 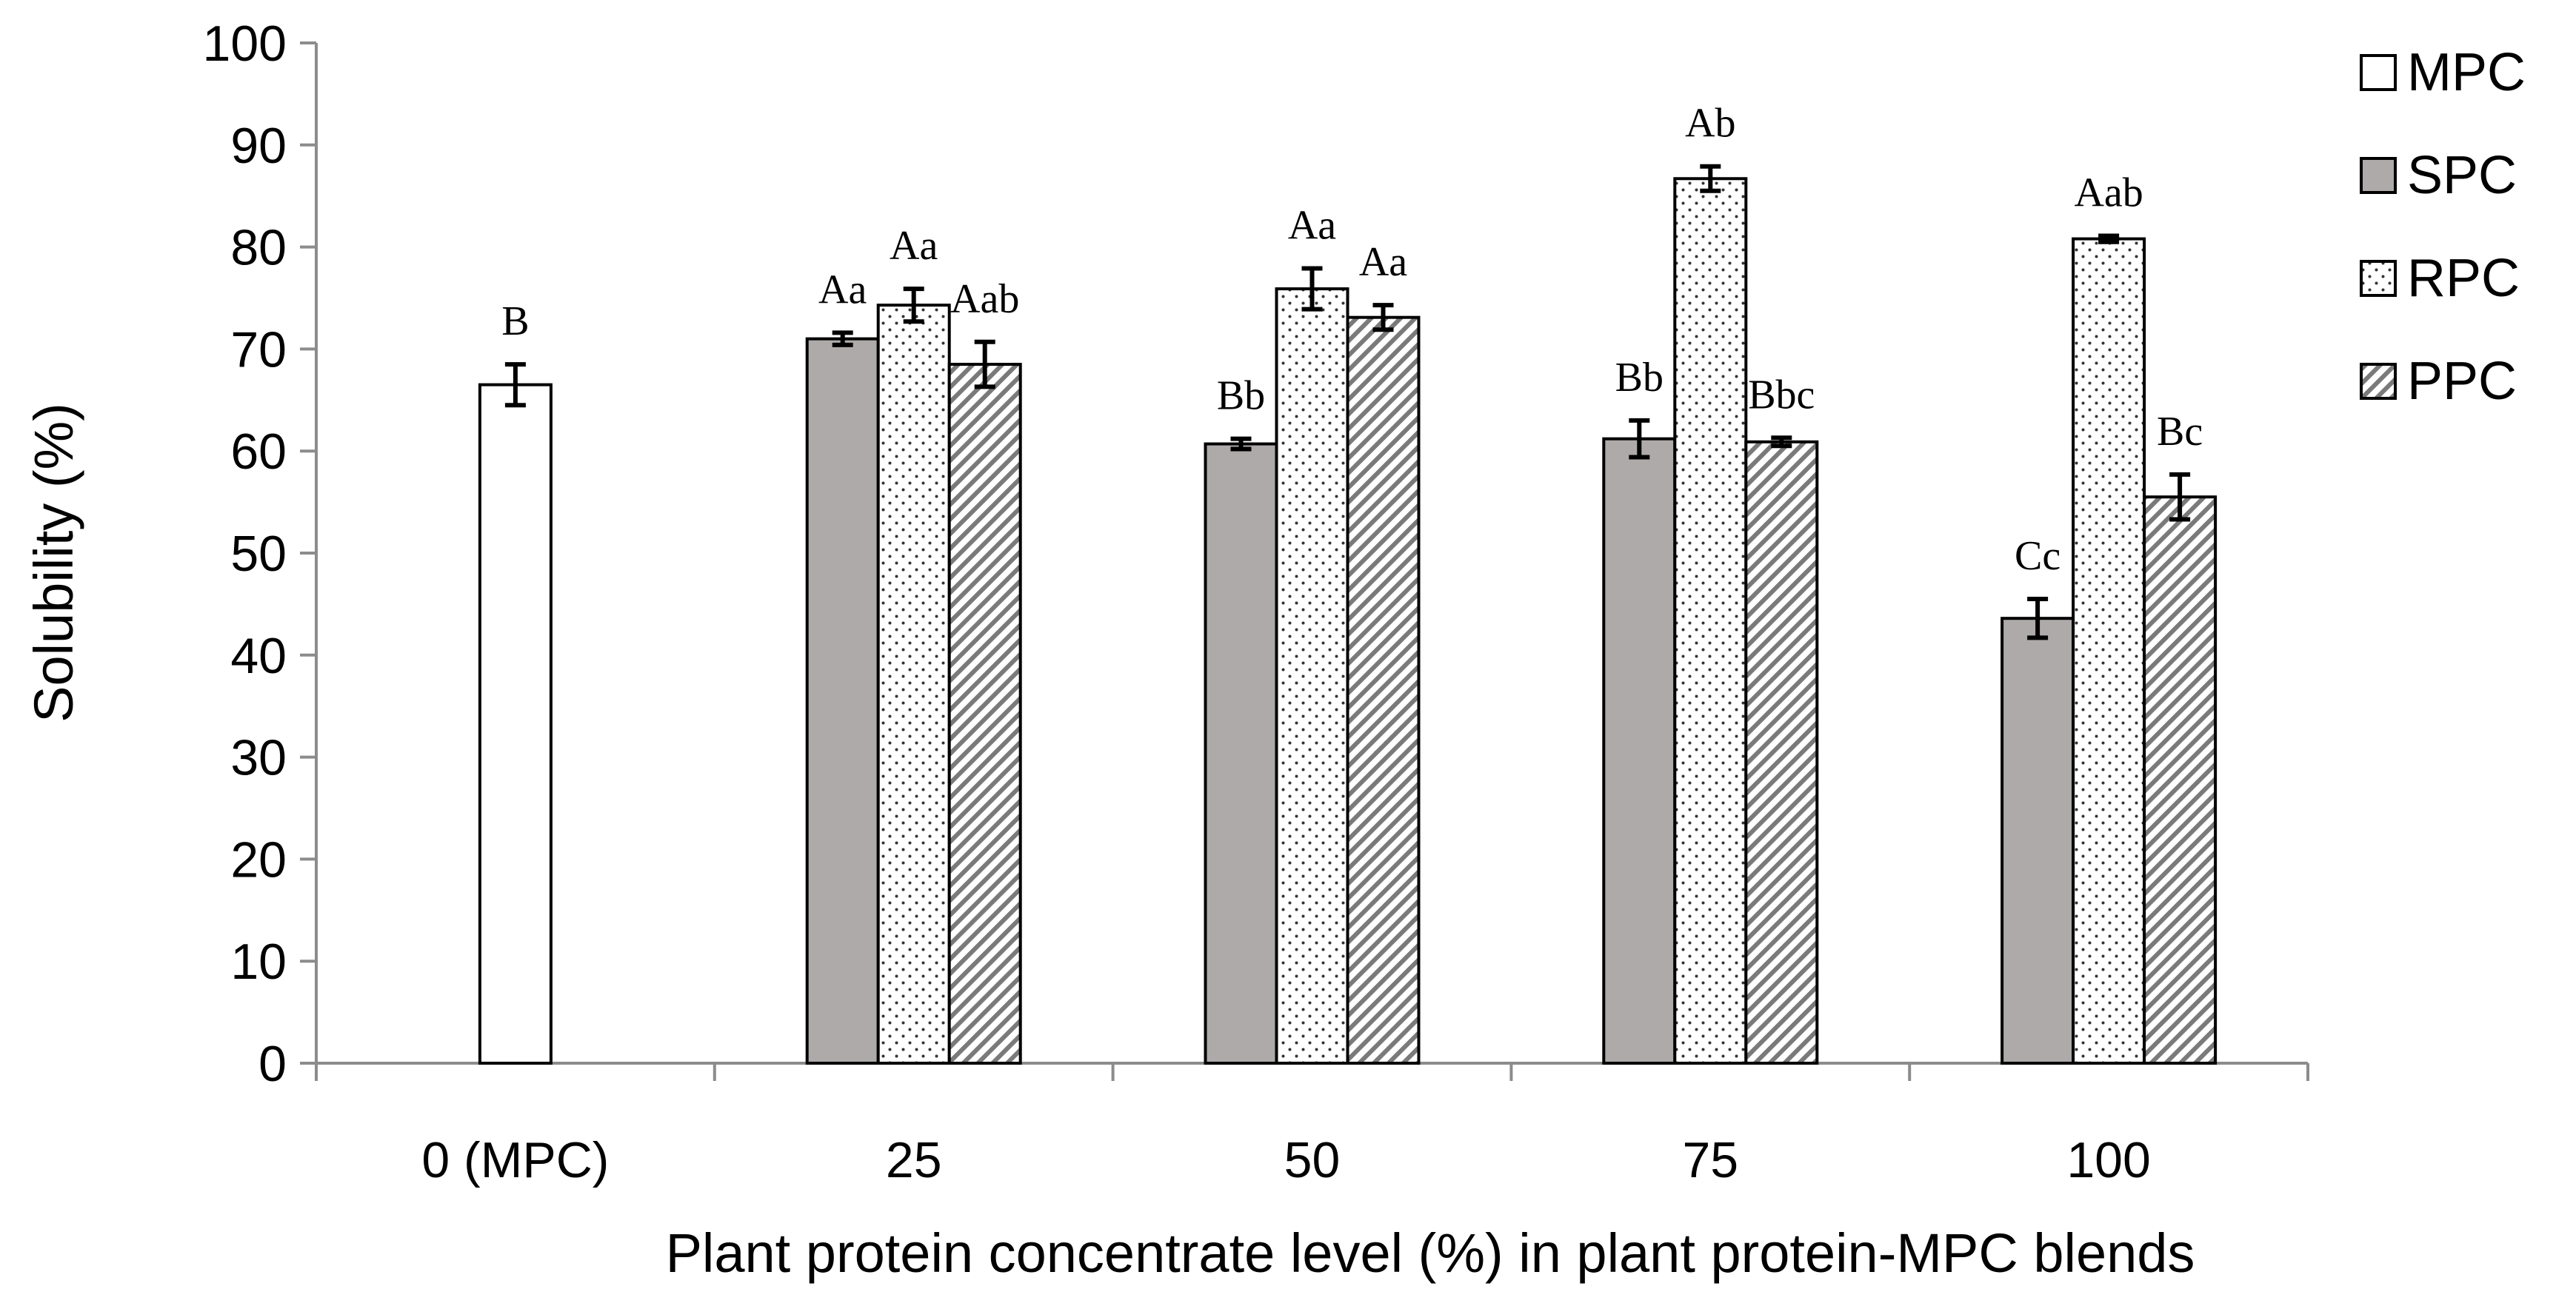 What do you see at coordinates (258, 758) in the screenshot?
I see `y-tick-label: 30` at bounding box center [258, 758].